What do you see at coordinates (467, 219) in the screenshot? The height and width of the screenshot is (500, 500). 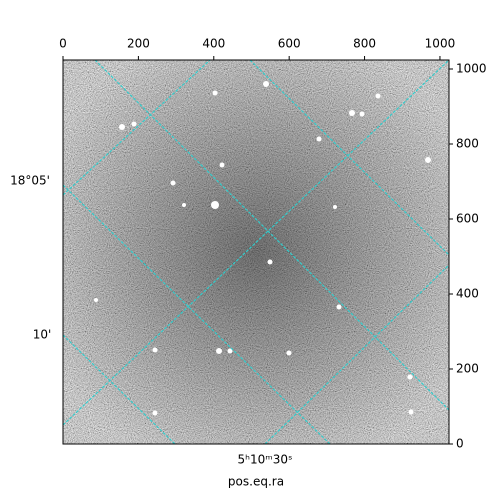 I see `y-tick-label: 600` at bounding box center [467, 219].